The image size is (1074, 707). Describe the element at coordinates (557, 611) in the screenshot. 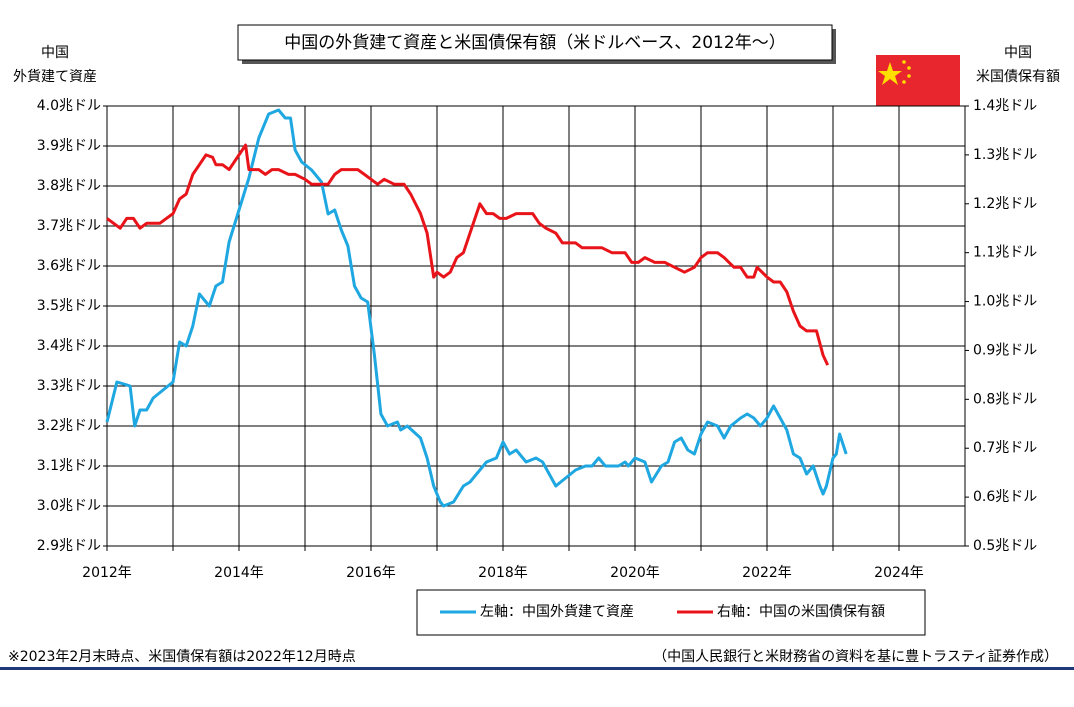

I see `legend-label: 左軸：中国外貨建て資産` at that location.